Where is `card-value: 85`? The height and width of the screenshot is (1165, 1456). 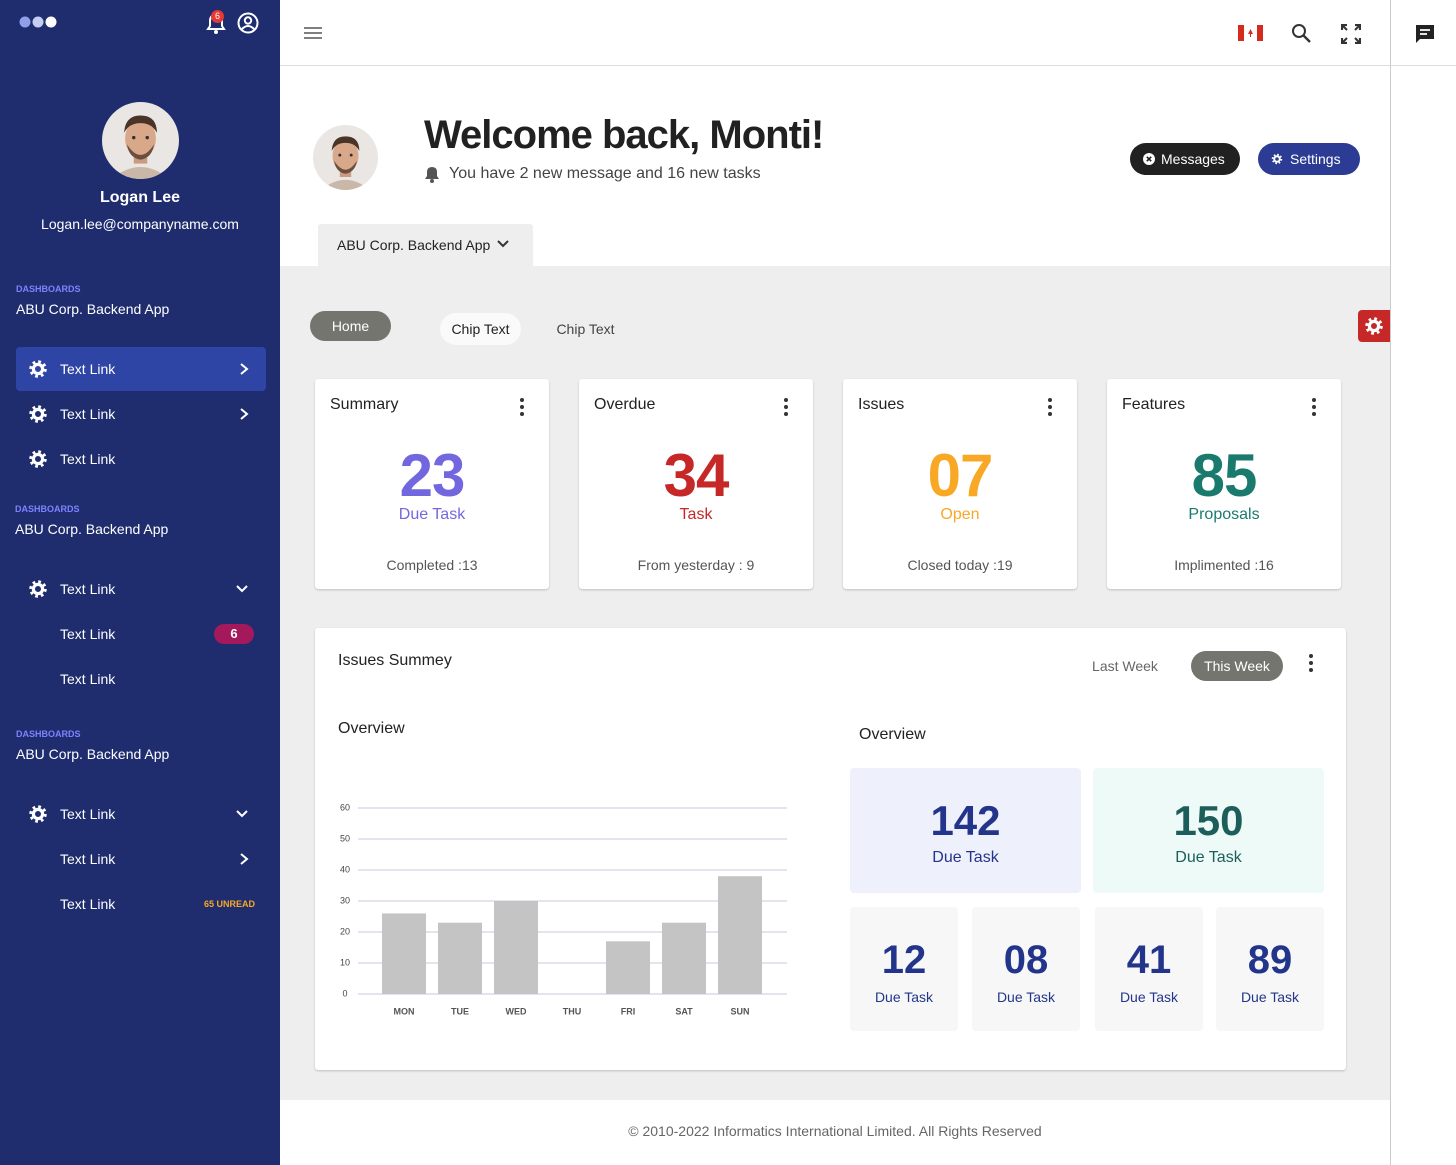
card-value: 85 is located at coordinates (1224, 475).